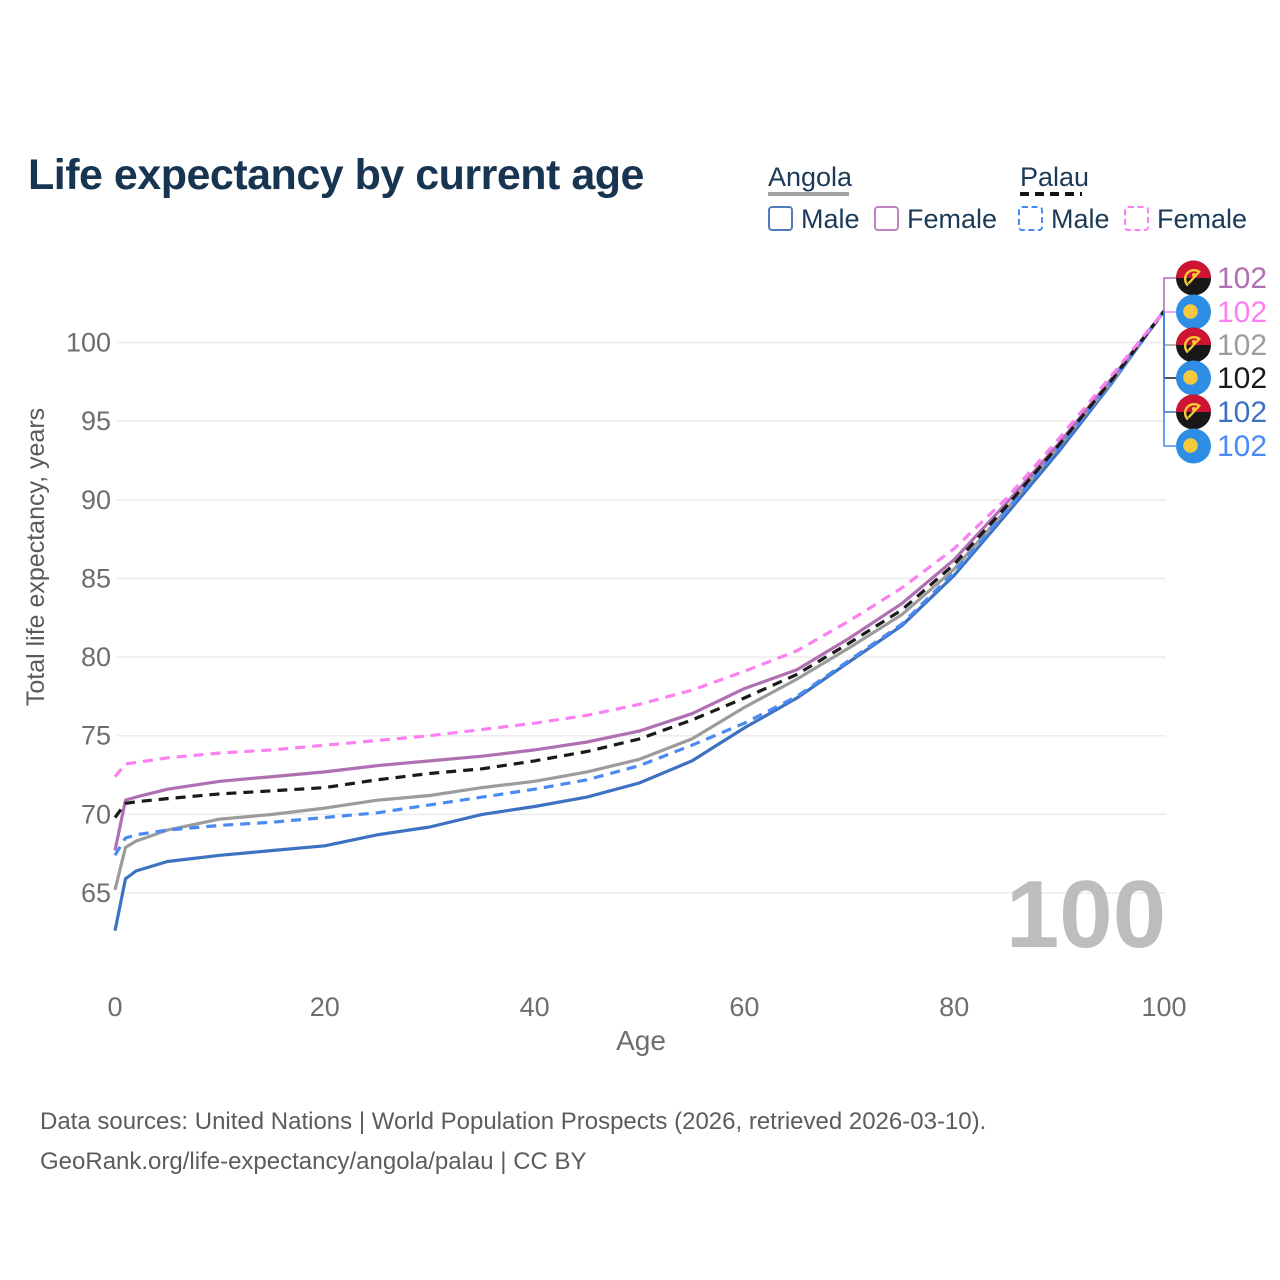  What do you see at coordinates (1080, 219) in the screenshot?
I see `legend-label-palau-male: Male` at bounding box center [1080, 219].